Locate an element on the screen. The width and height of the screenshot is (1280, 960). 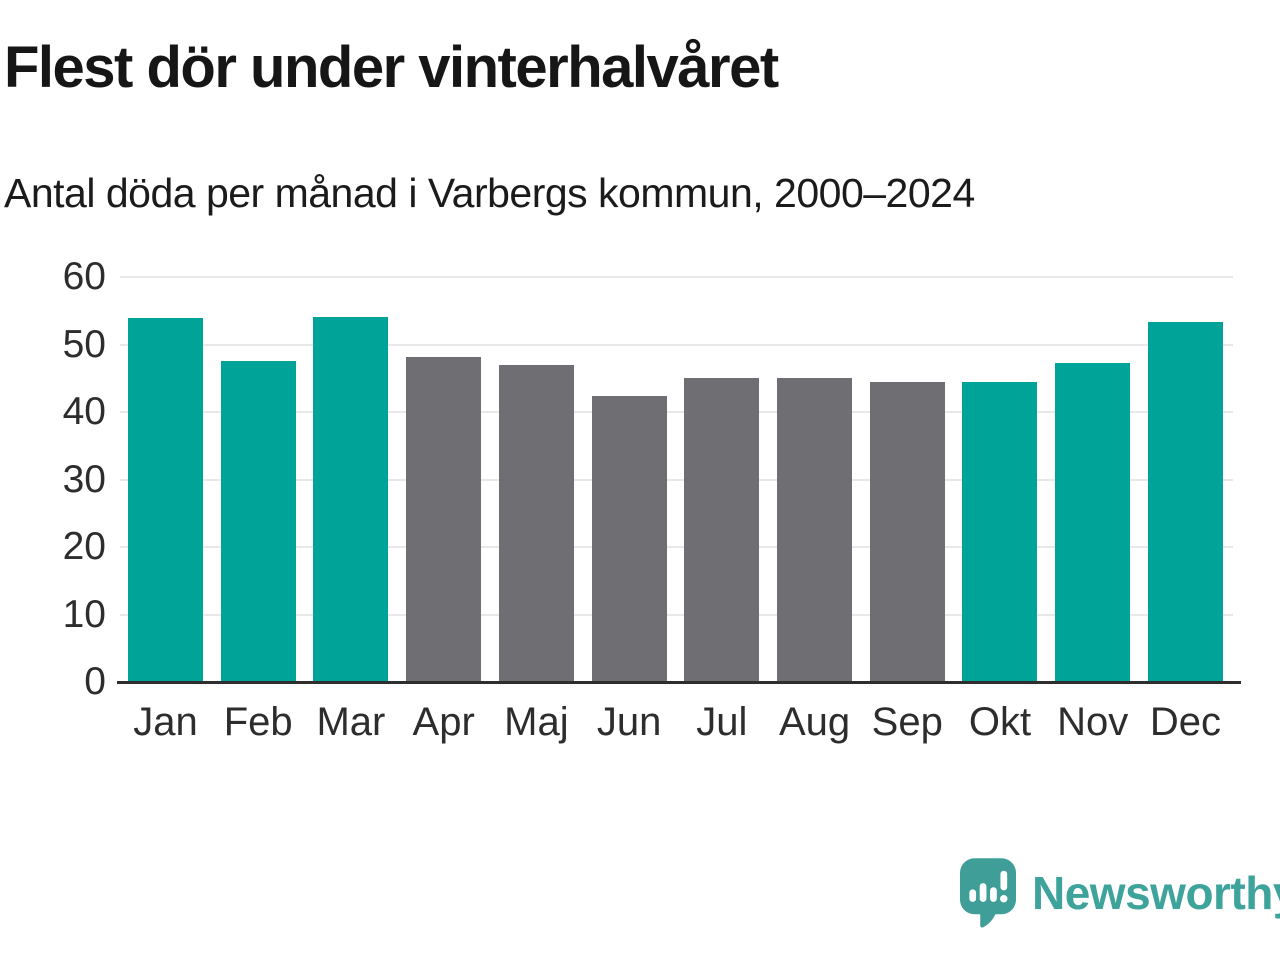
x-axis-label-mar: Mar is located at coordinates (351, 722).